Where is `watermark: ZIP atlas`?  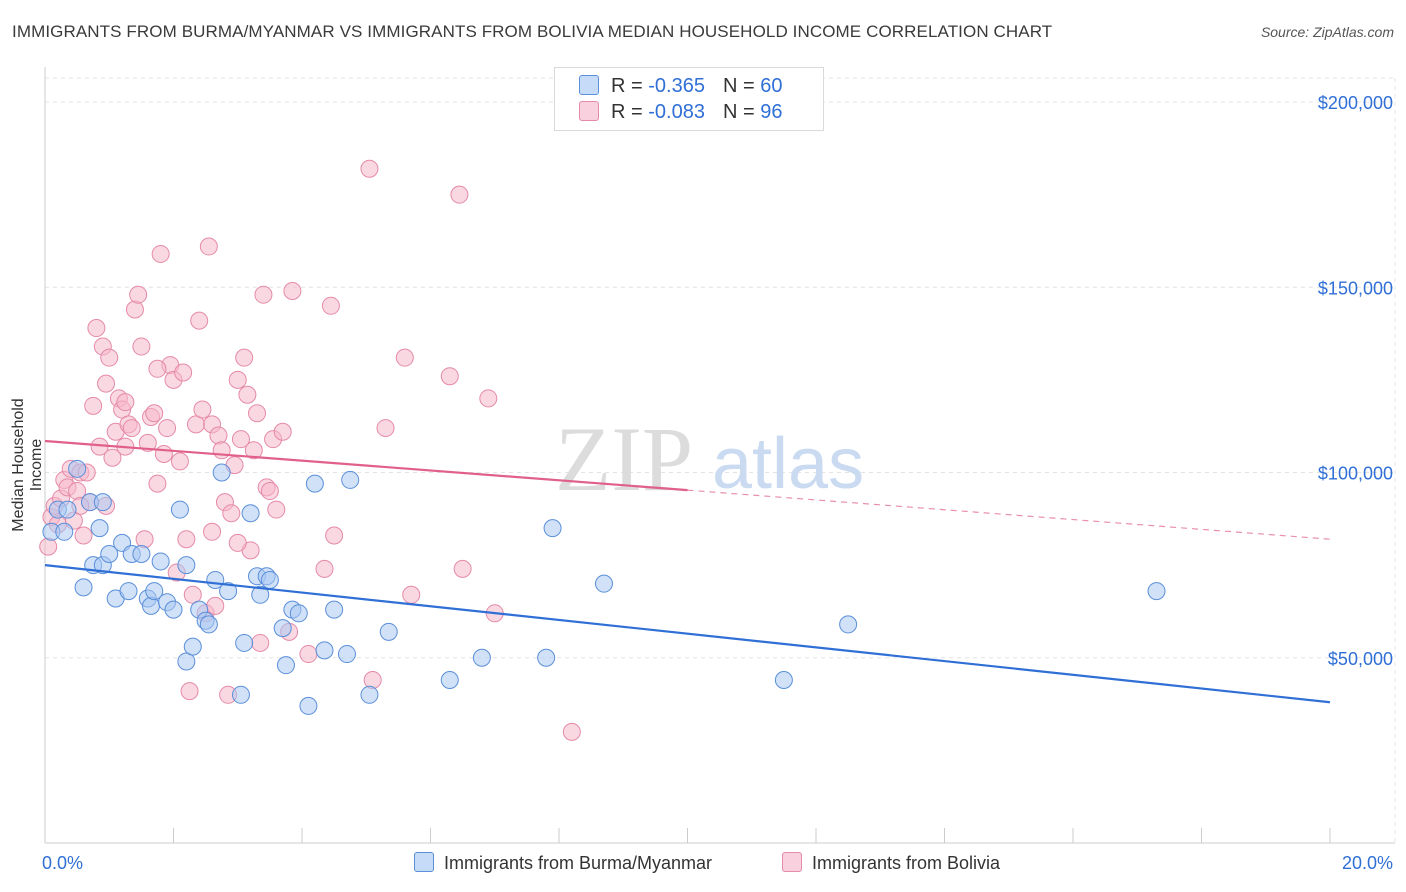
watermark: ZIP atlas is located at coordinates (709, 459).